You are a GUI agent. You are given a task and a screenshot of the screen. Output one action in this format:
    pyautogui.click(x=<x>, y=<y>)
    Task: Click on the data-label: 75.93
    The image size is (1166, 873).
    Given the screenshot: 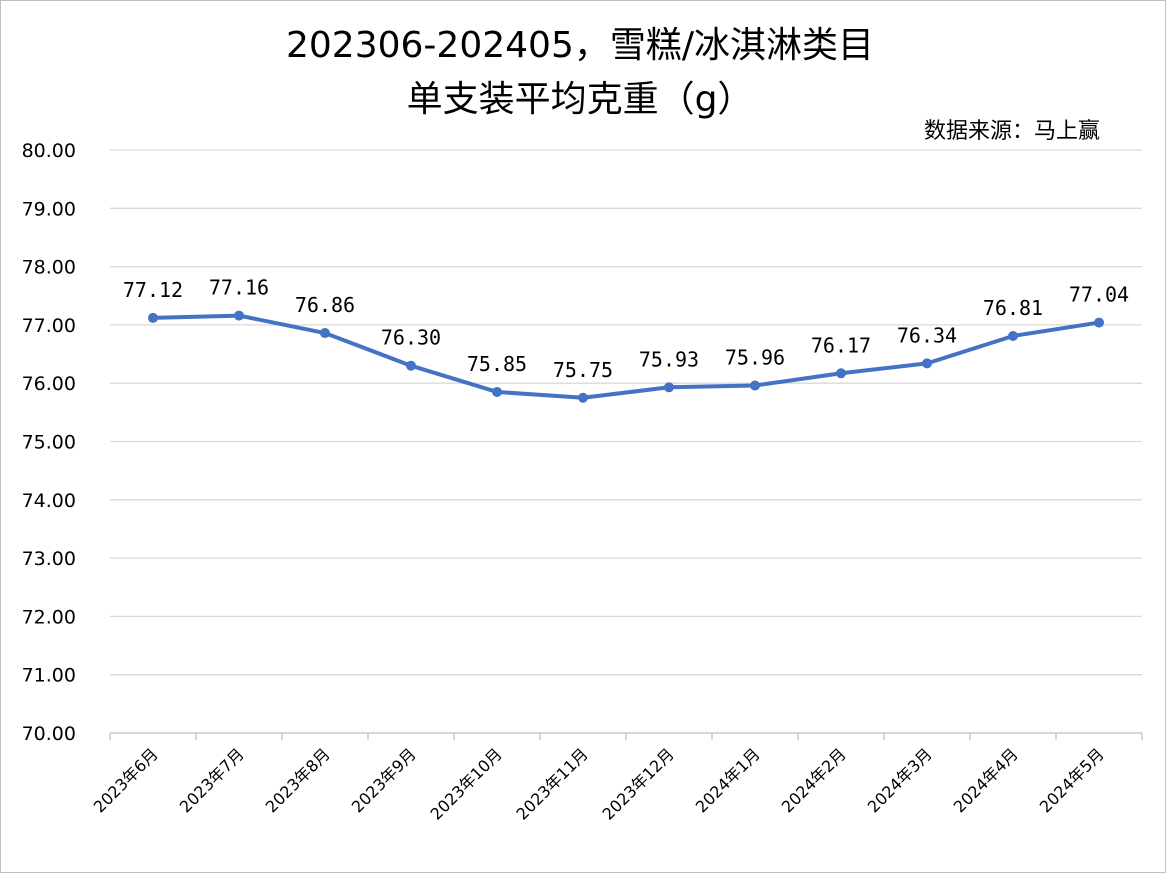 What is the action you would take?
    pyautogui.click(x=669, y=359)
    